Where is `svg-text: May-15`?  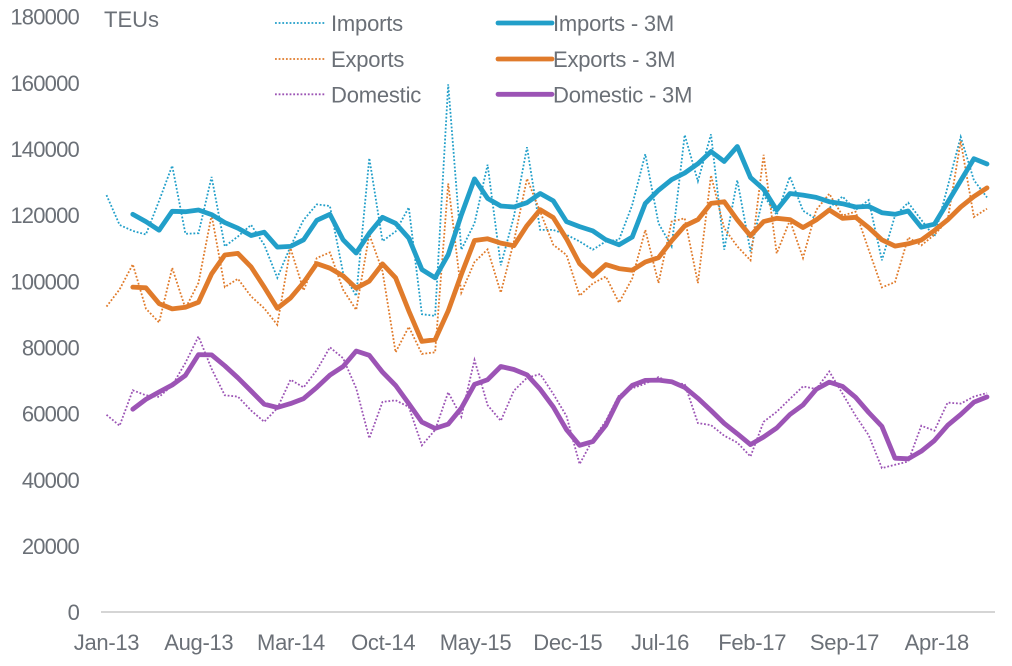 svg-text: May-15 is located at coordinates (476, 642).